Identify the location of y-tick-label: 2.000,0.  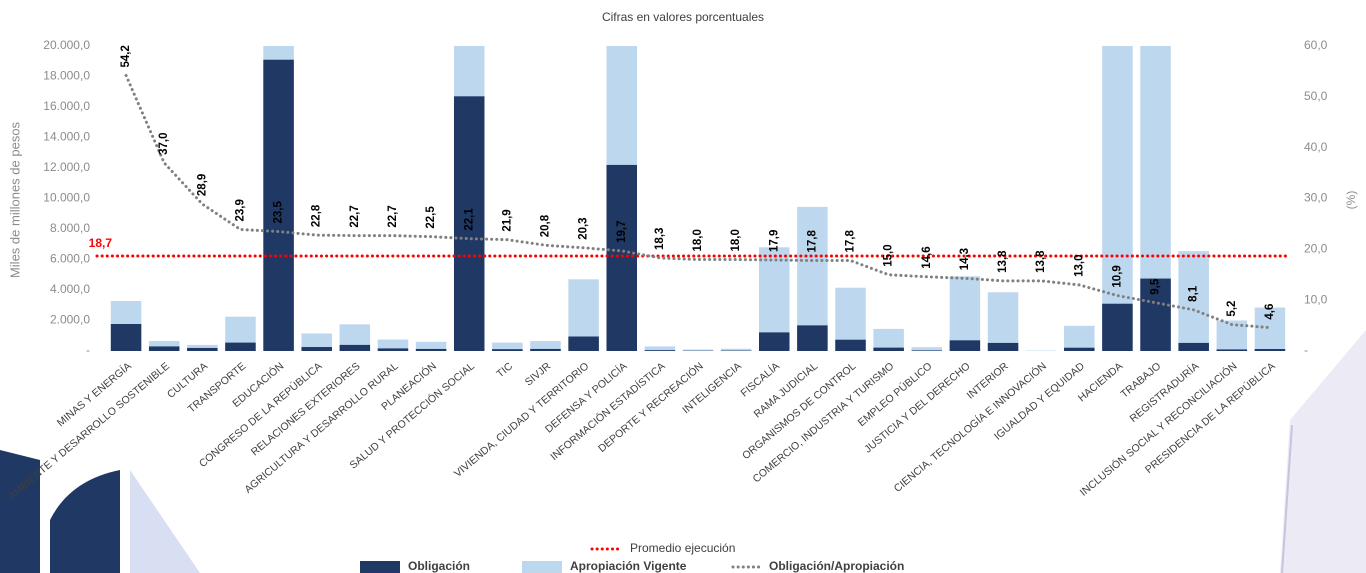
(70, 320).